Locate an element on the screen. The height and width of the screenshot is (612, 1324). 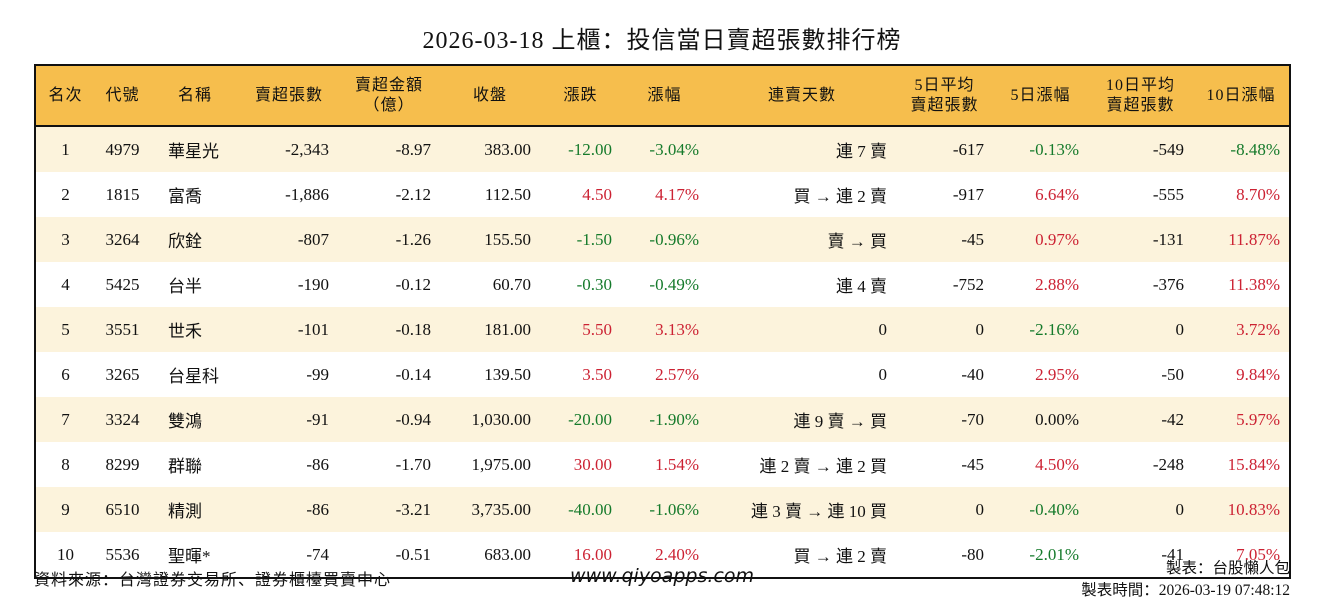
cell-change: 16.00 is located at coordinates (592, 554).